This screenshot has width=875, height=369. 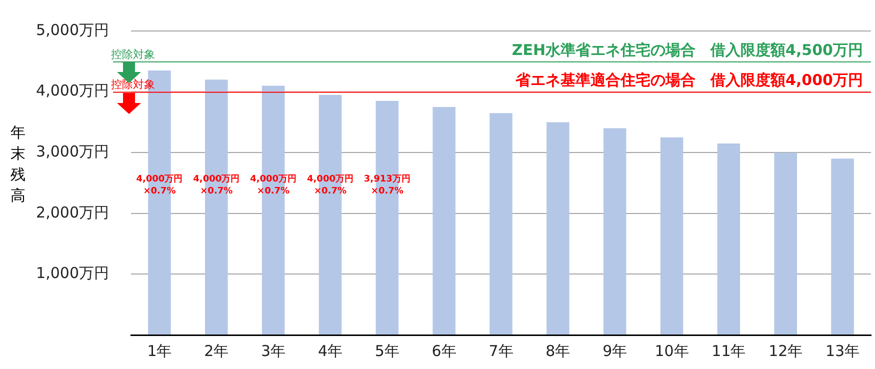 I want to click on x-tick-label: 2年, so click(x=216, y=351).